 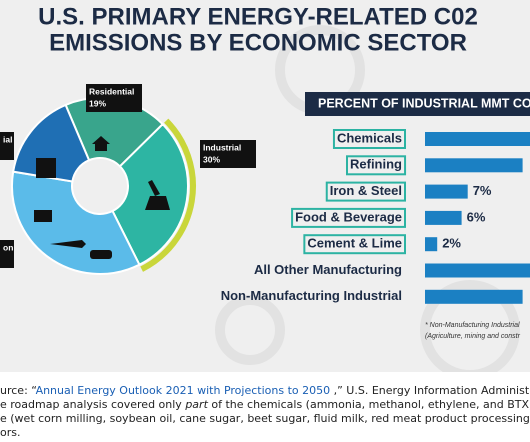 I want to click on pie-label: Residential, so click(x=111, y=91).